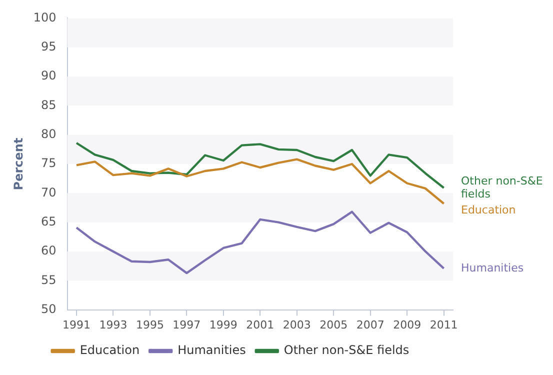 This screenshot has height=375, width=553. Describe the element at coordinates (492, 267) in the screenshot. I see `text: Humanities` at that location.